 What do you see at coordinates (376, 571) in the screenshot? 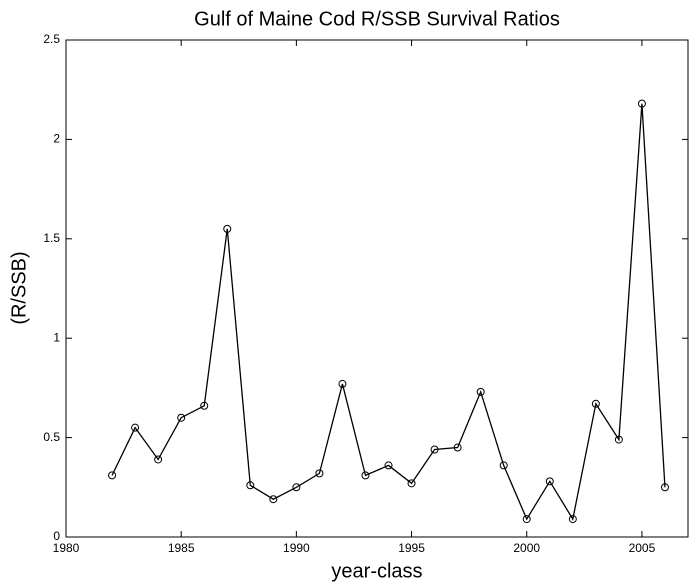
I see `x-axis-label: year-class` at bounding box center [376, 571].